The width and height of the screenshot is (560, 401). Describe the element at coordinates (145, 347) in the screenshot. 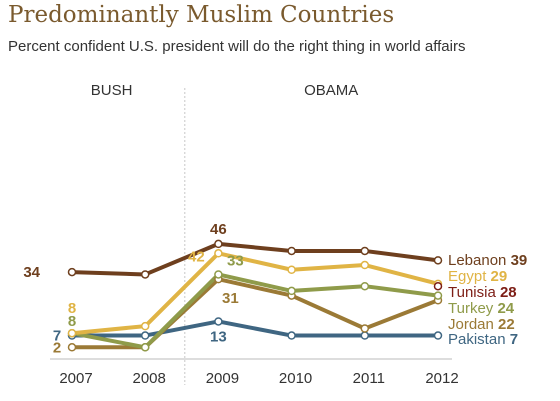

I see `point-turkey-2008` at that location.